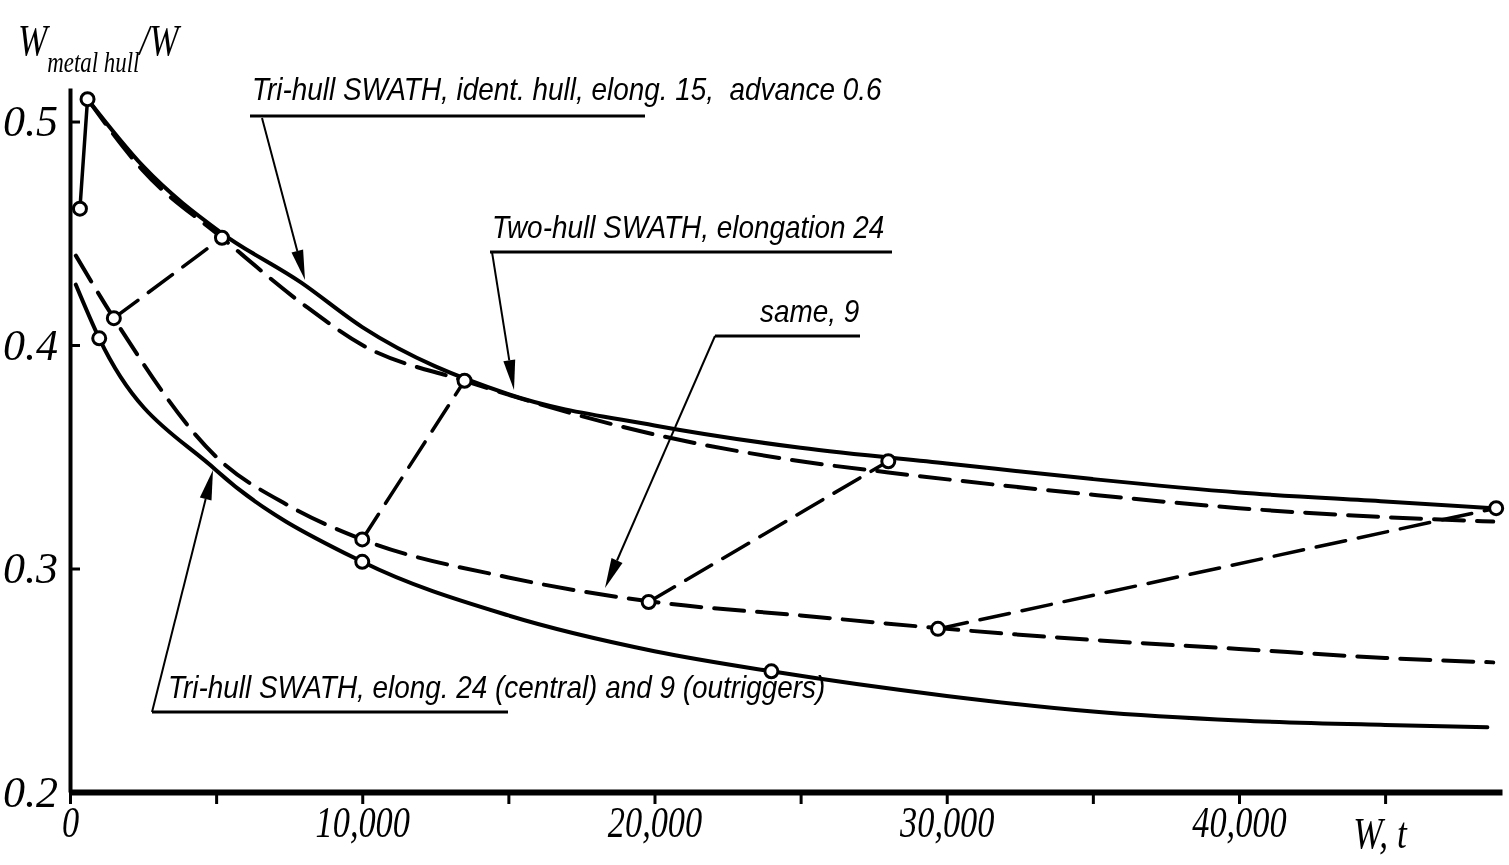  I want to click on y-tick-label: 0.3, so click(30, 569).